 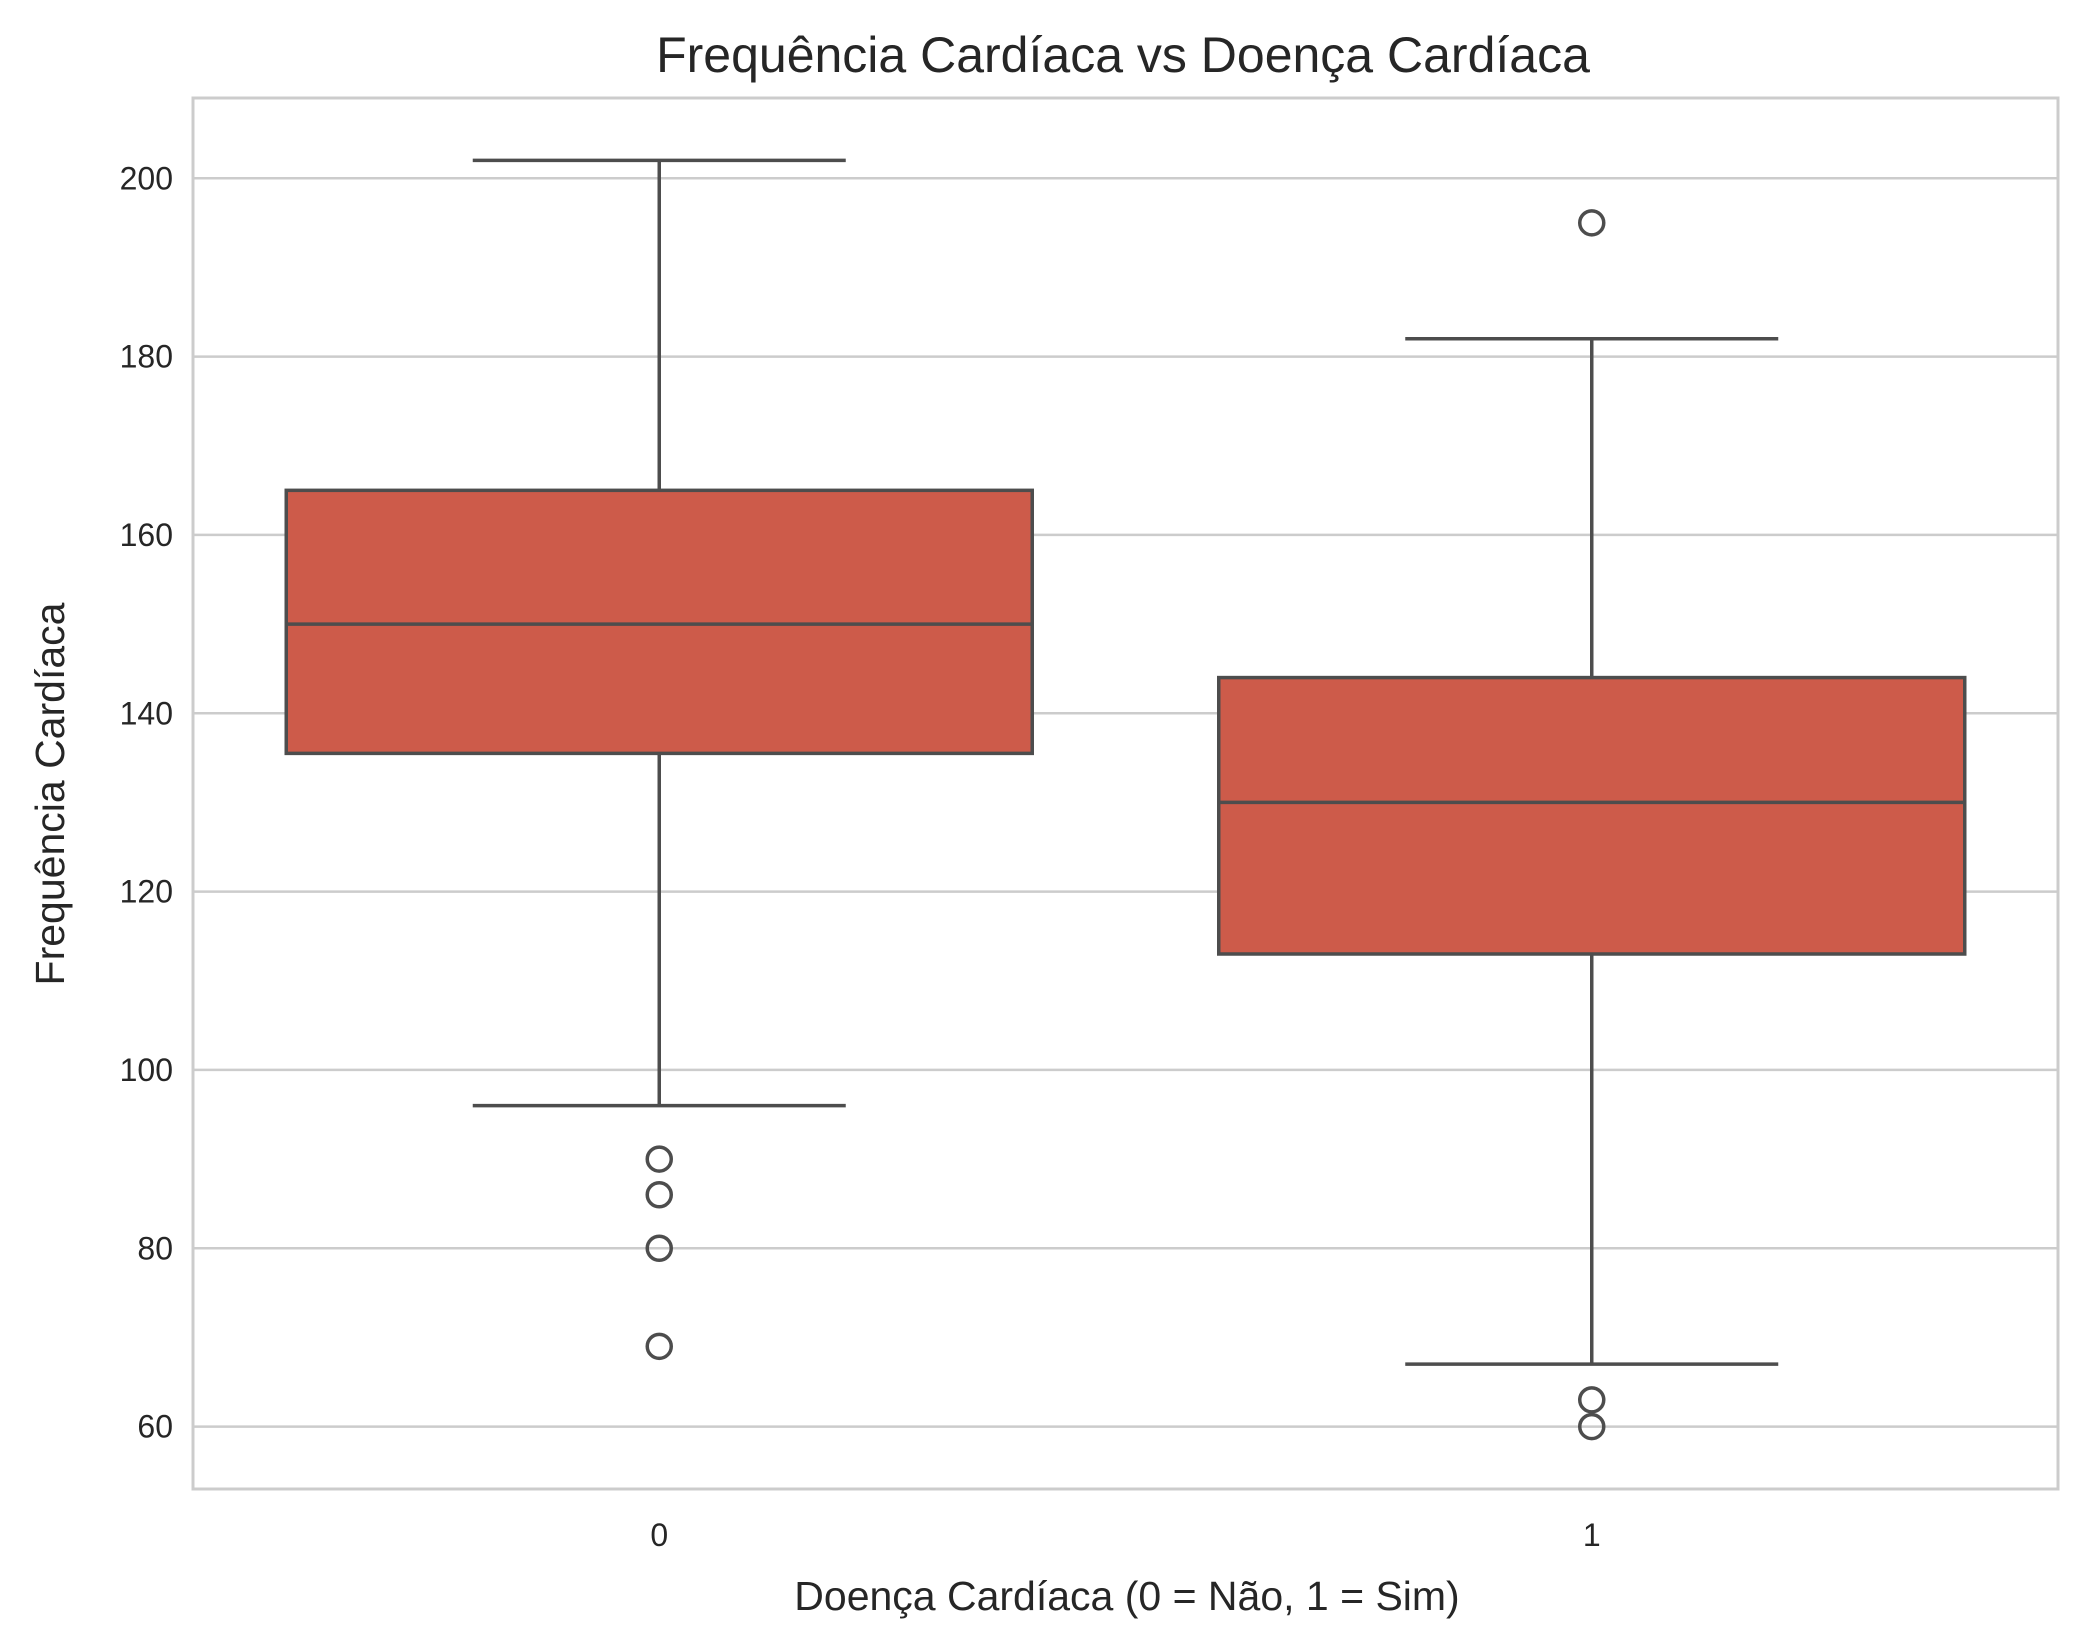 What do you see at coordinates (155, 1427) in the screenshot?
I see `y-tick-label: 60` at bounding box center [155, 1427].